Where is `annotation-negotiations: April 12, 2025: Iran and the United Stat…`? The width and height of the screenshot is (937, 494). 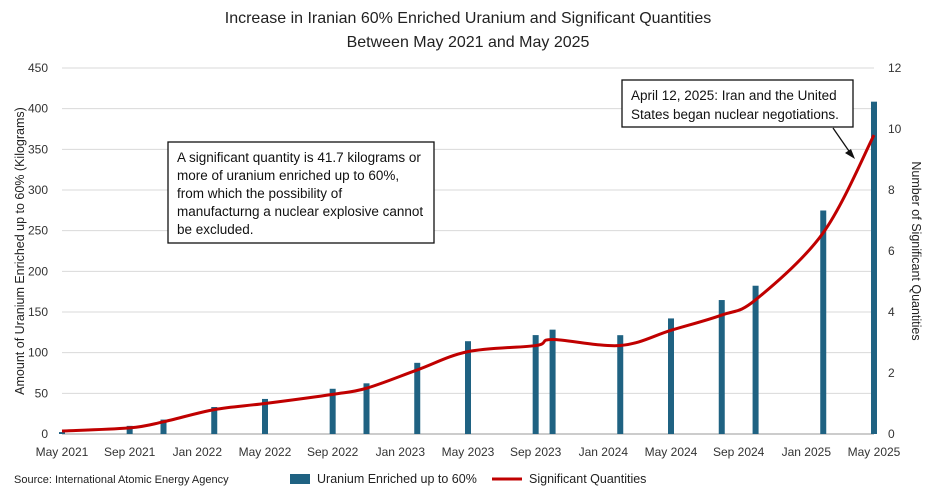 annotation-negotiations: April 12, 2025: Iran and the United Stat… is located at coordinates (738, 119).